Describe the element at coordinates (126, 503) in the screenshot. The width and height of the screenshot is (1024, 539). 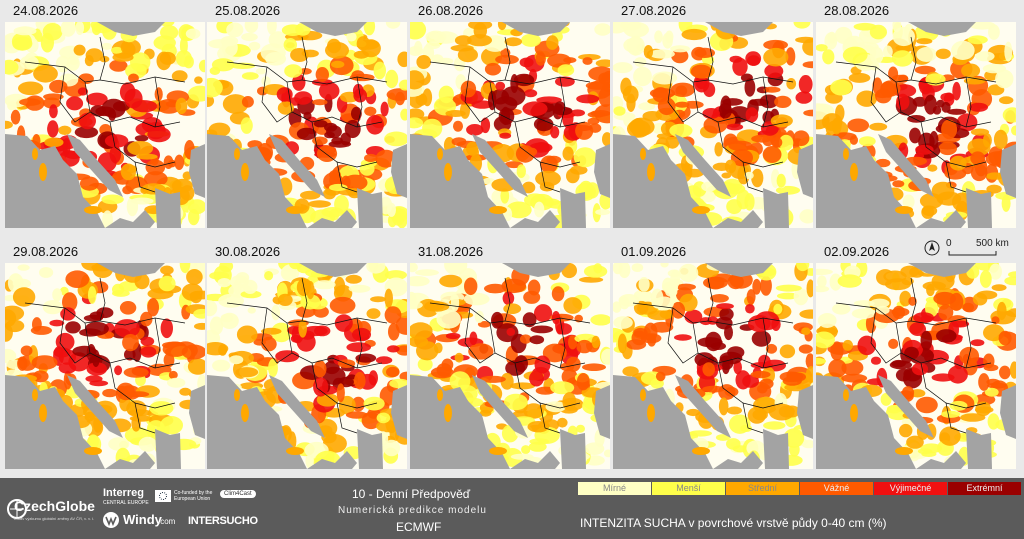
I see `interreg-region: CENTRAL EUROPE` at that location.